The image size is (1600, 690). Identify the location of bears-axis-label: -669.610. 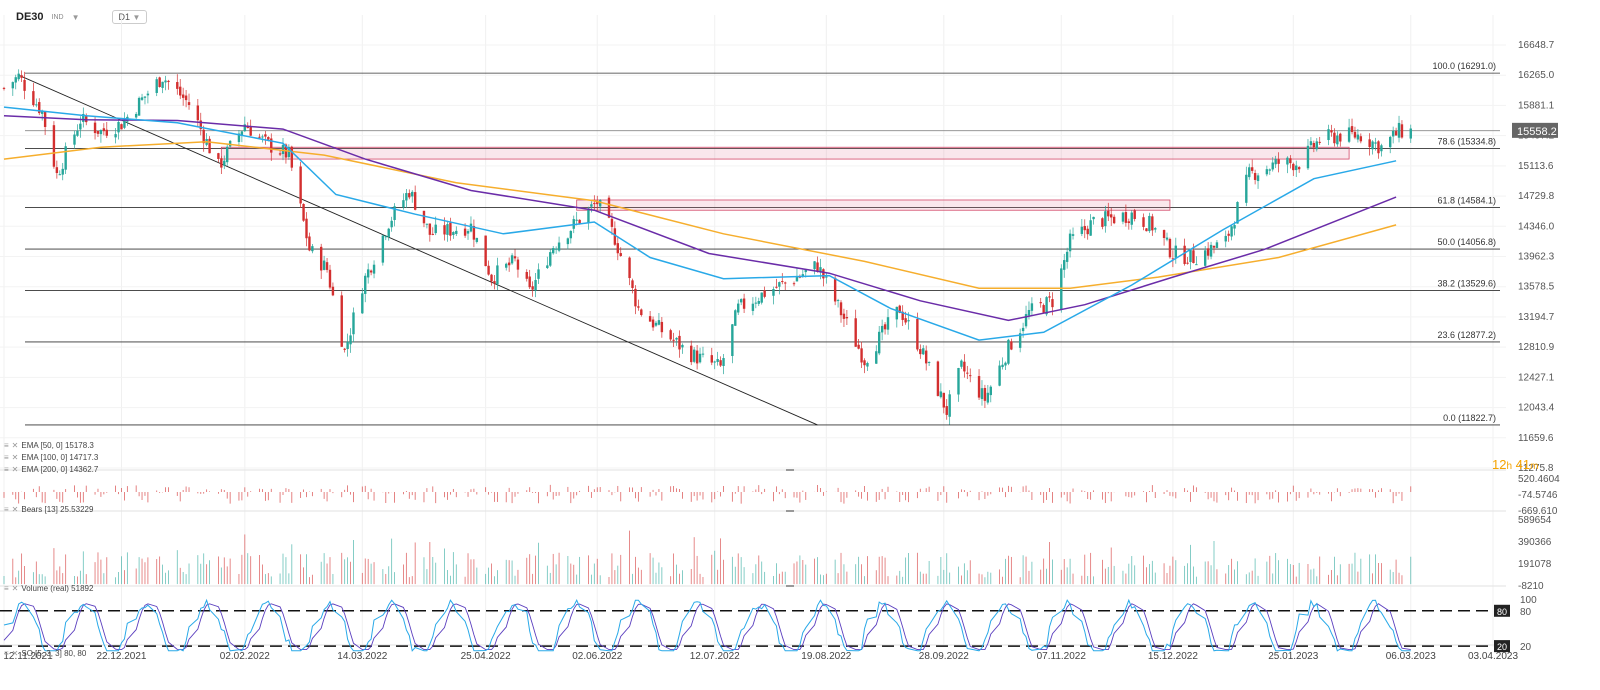
(1538, 511).